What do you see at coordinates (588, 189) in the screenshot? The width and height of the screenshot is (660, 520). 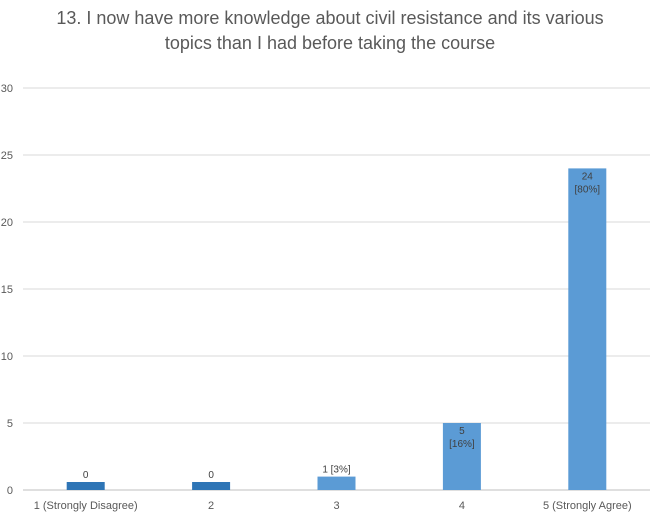 I see `data-label: [80%]` at bounding box center [588, 189].